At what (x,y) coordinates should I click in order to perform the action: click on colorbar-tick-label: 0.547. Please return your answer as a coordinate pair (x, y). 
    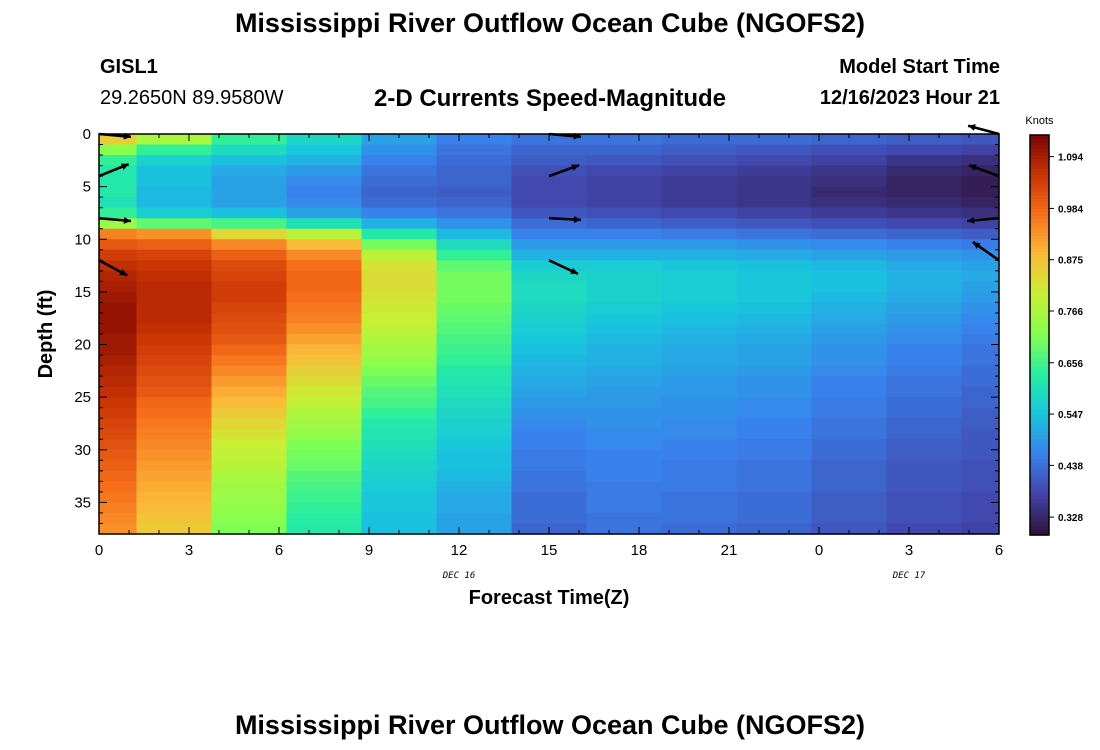
    Looking at the image, I should click on (1070, 415).